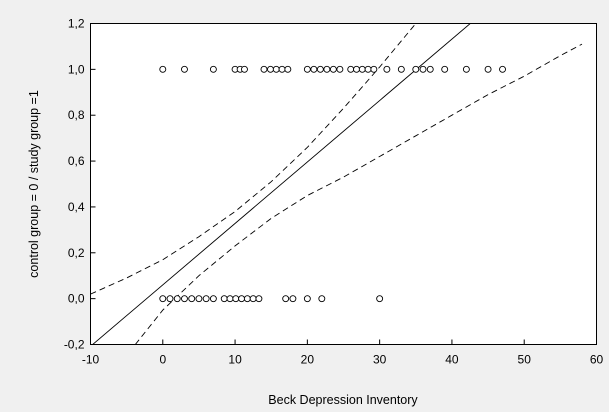  Describe the element at coordinates (74, 345) in the screenshot. I see `y-tick-label: -0,2` at that location.